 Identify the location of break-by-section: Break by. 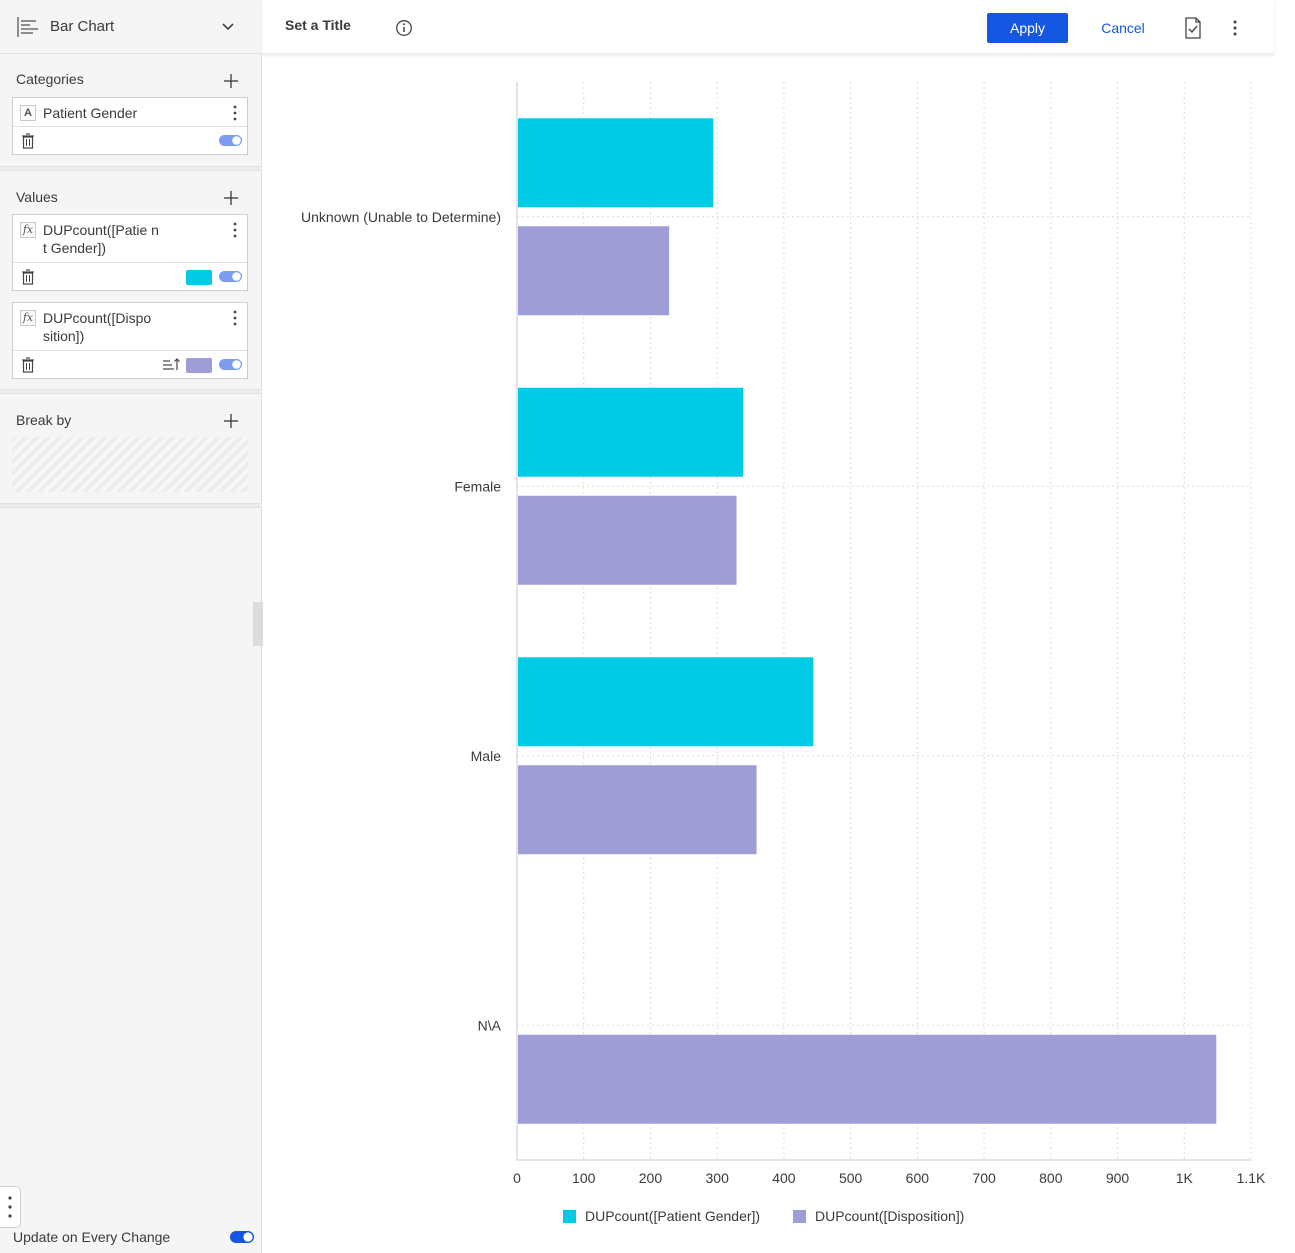
(131, 449).